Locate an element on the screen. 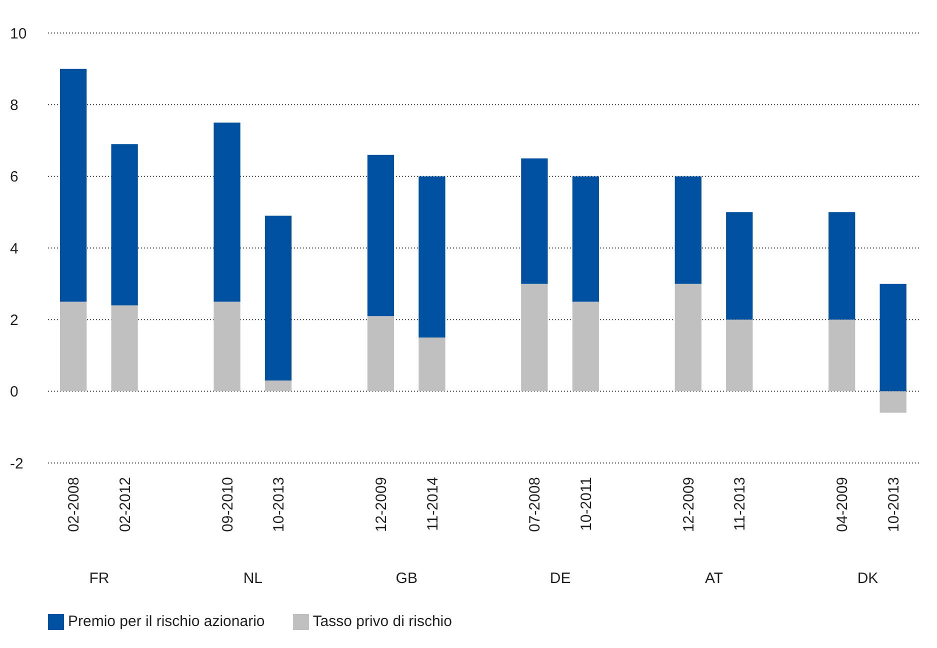 The width and height of the screenshot is (937, 648). x-tick-label: 10-2011 is located at coordinates (586, 503).